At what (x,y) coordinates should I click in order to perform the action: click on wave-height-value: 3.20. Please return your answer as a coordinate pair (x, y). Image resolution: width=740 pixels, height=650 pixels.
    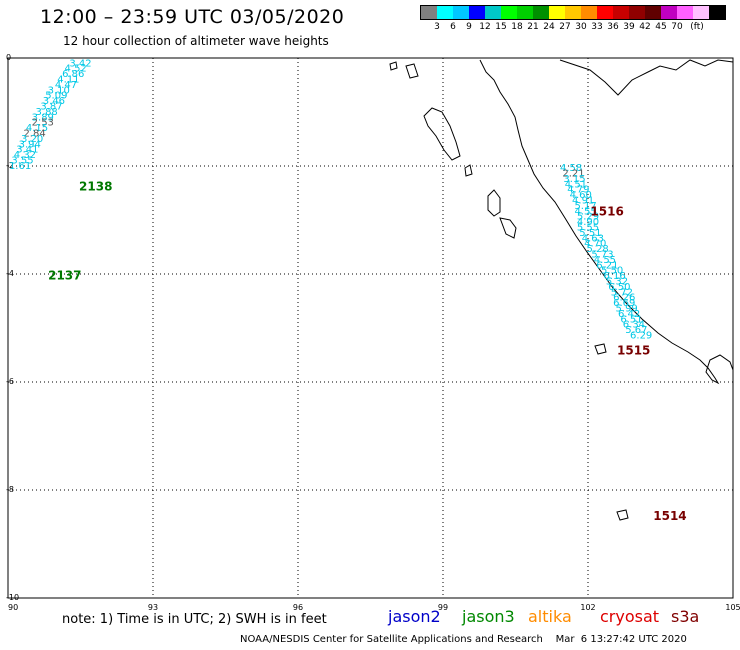
    Looking at the image, I should click on (32, 139).